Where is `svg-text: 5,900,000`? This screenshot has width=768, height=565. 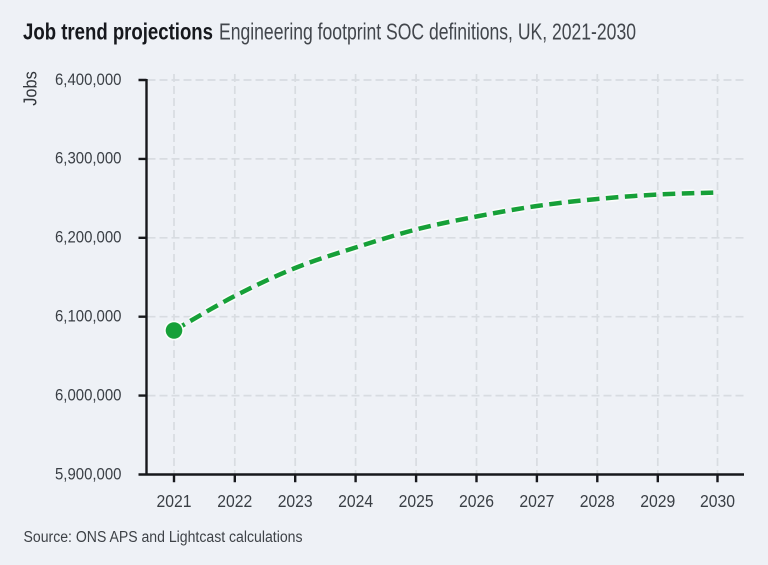
svg-text: 5,900,000 is located at coordinates (88, 473).